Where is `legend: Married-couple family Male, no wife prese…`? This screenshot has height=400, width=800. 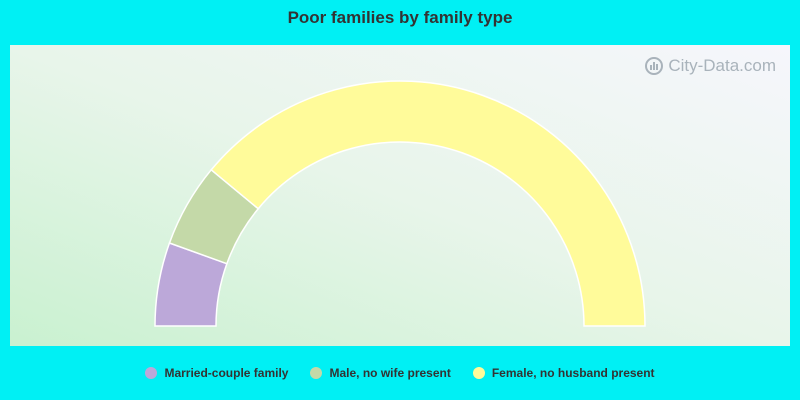
legend: Married-couple family Male, no wife prese… is located at coordinates (400, 373).